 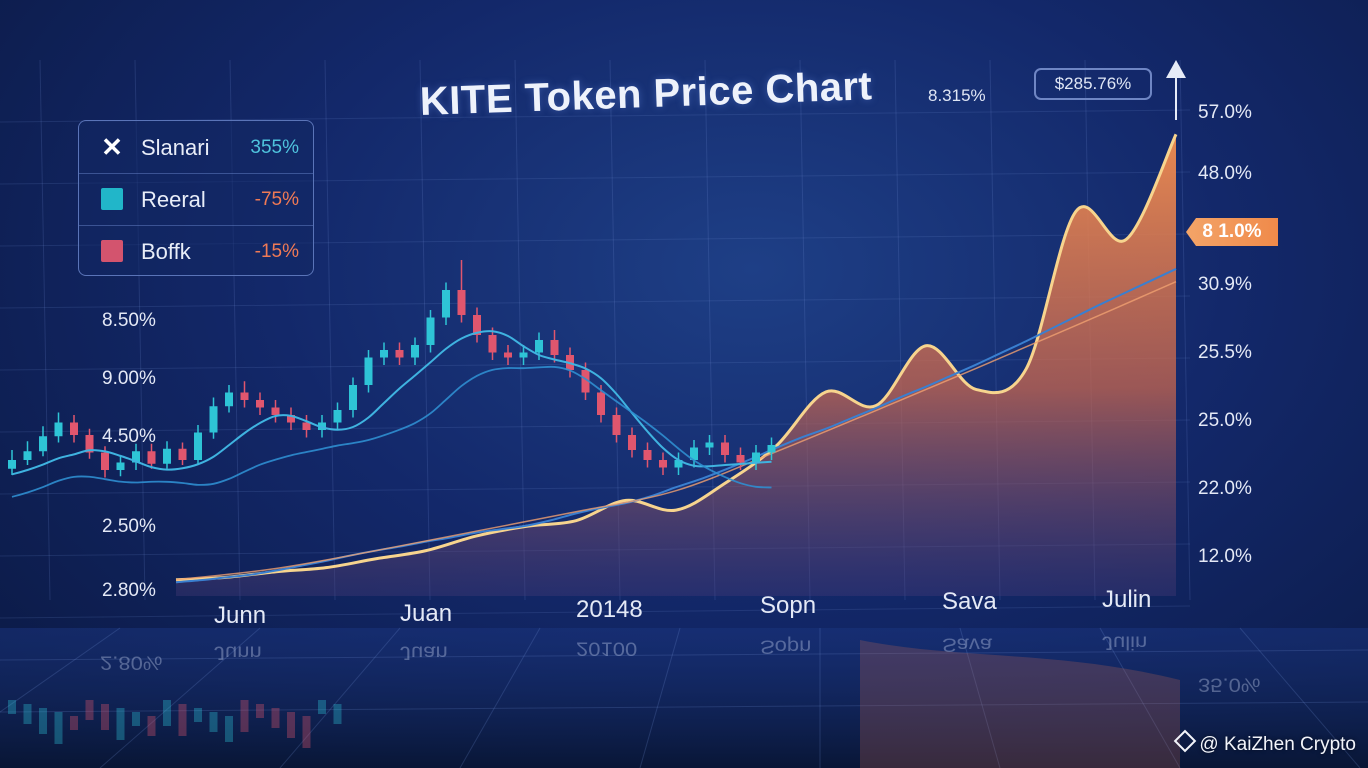 What do you see at coordinates (424, 653) in the screenshot?
I see `reflection-tick: Juan` at bounding box center [424, 653].